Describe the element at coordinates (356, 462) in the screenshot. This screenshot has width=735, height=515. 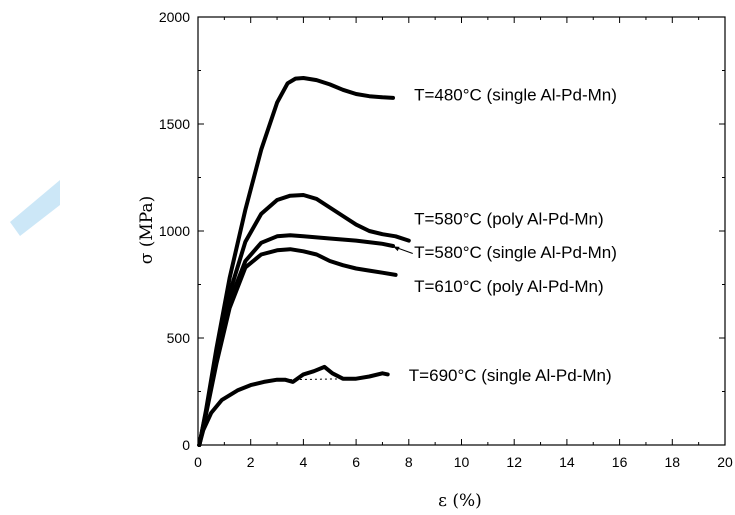
I see `x-tick-label: 6` at that location.